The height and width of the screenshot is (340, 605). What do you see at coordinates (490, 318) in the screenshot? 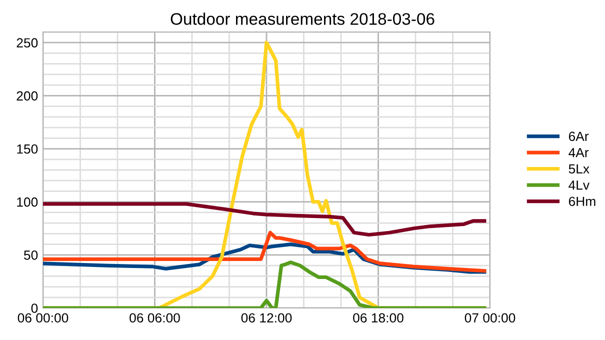
I see `x-tick-label: 07 00:00` at bounding box center [490, 318].